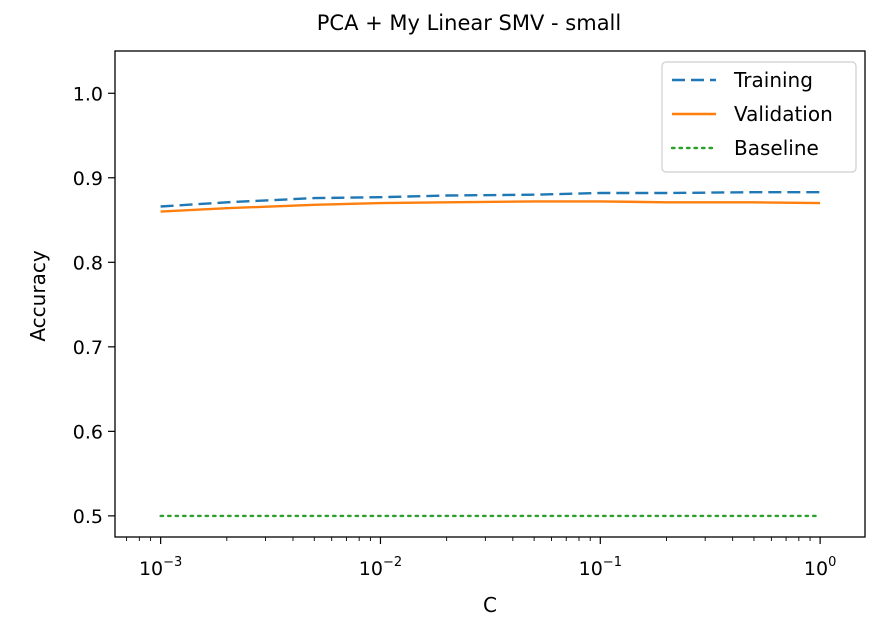 The image size is (890, 637). Describe the element at coordinates (172, 562) in the screenshot. I see `x-tick-exponent: −3` at that location.